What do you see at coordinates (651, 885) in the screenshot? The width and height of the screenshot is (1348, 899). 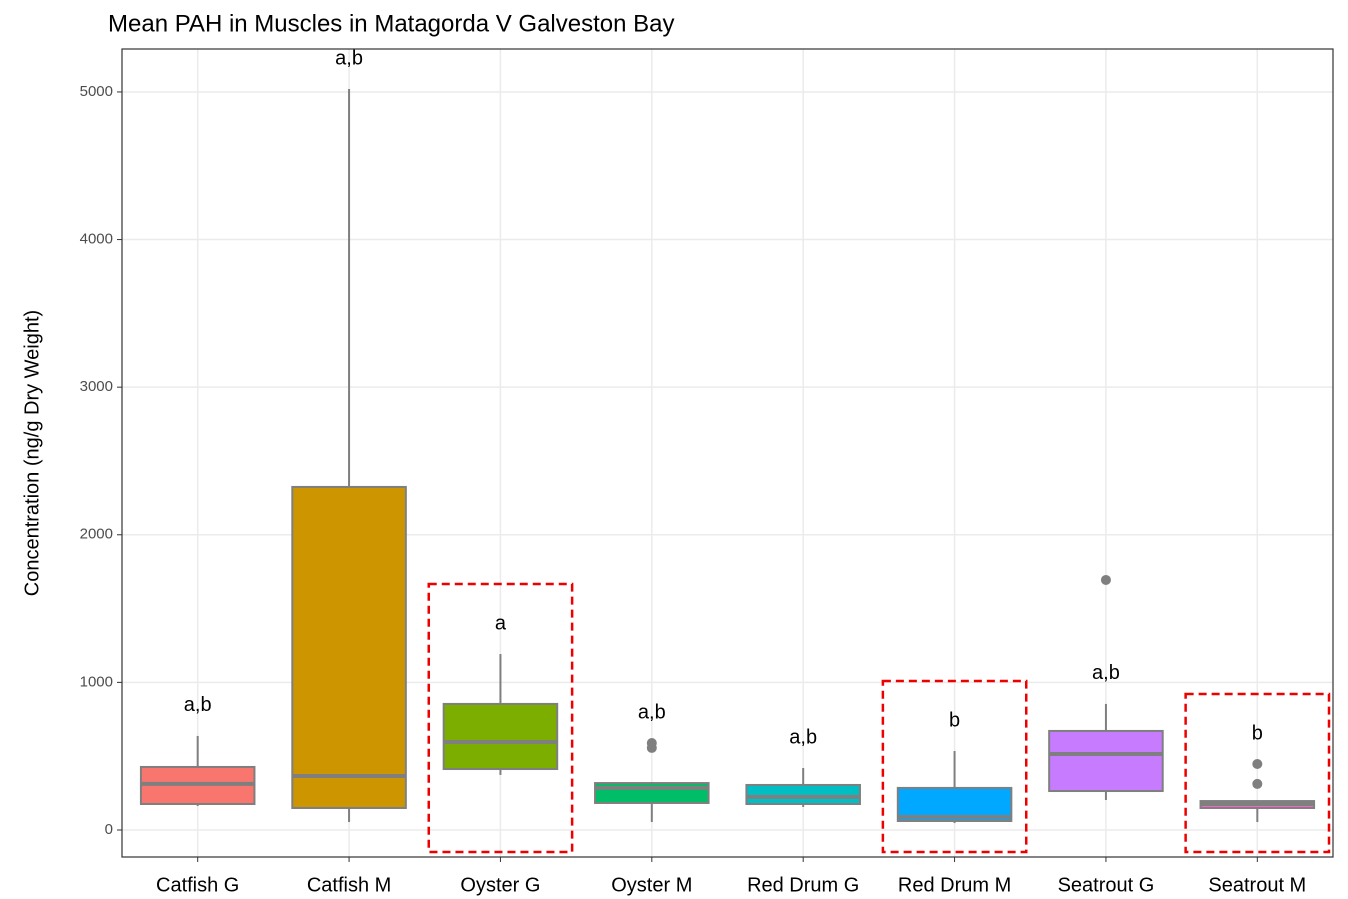 I see `x-tick-label: Oyster M` at bounding box center [651, 885].